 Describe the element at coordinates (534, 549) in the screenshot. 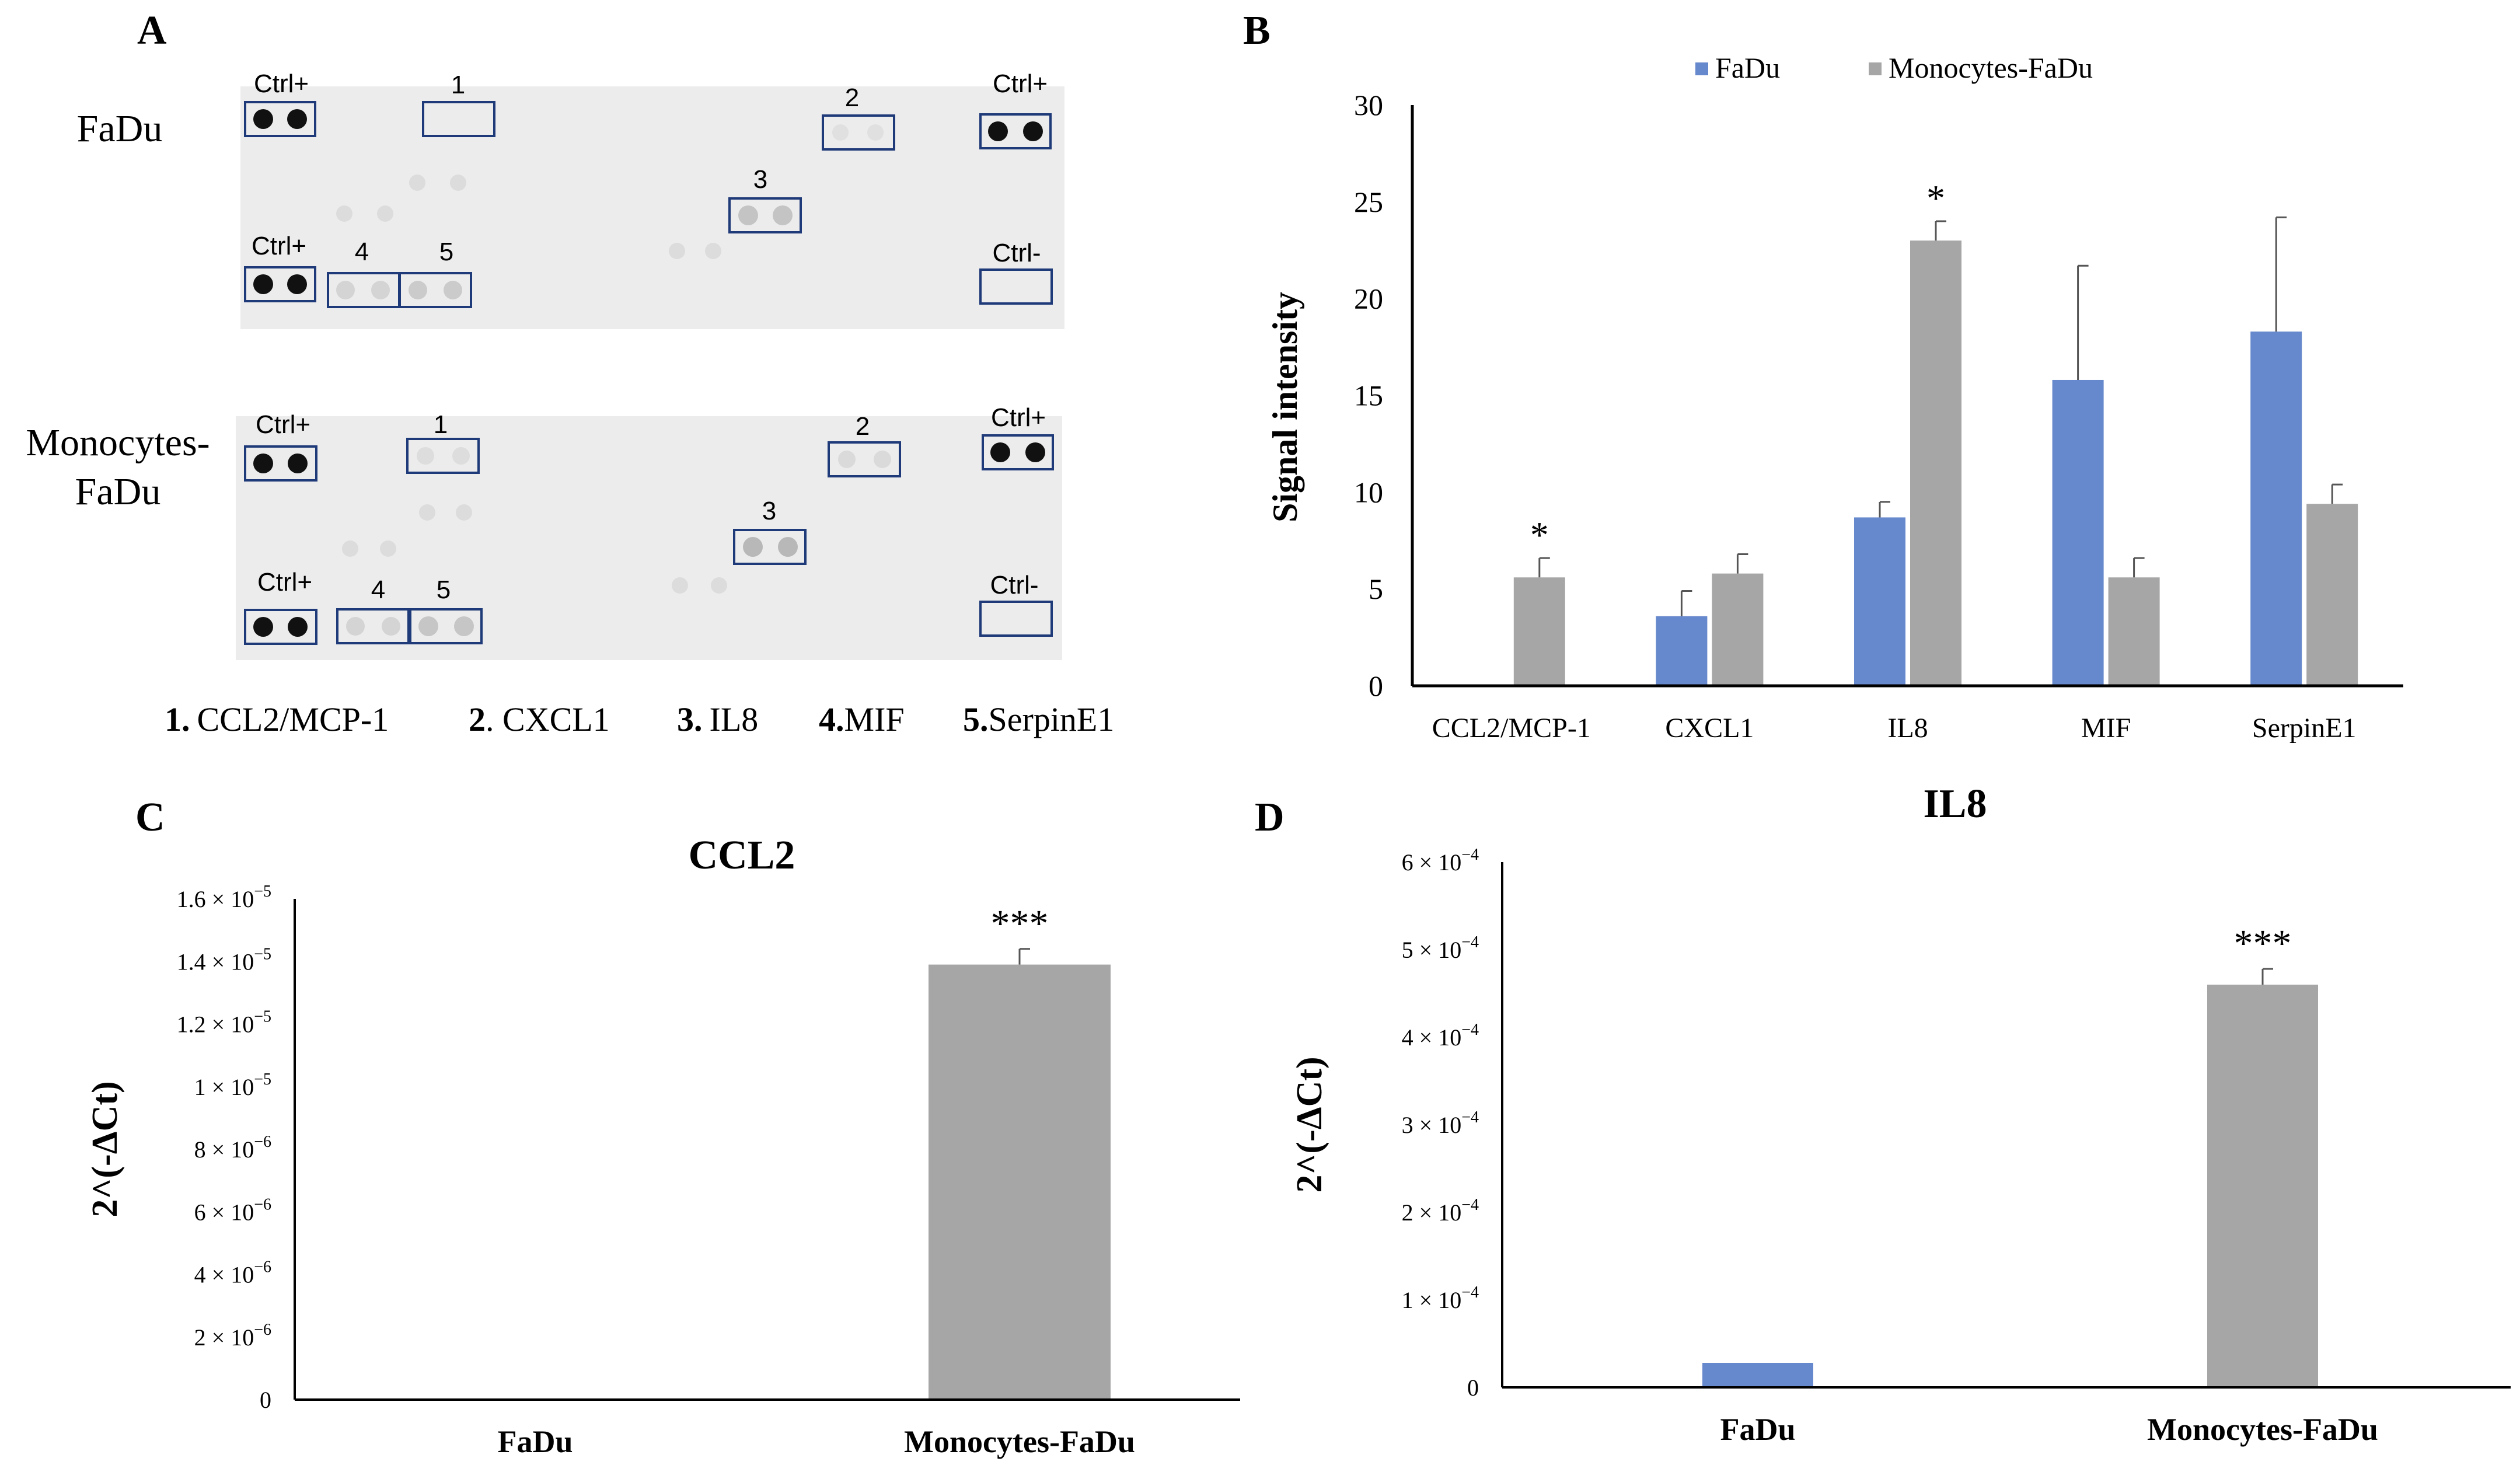

I see `blot-monocytes-faint-spots` at that location.